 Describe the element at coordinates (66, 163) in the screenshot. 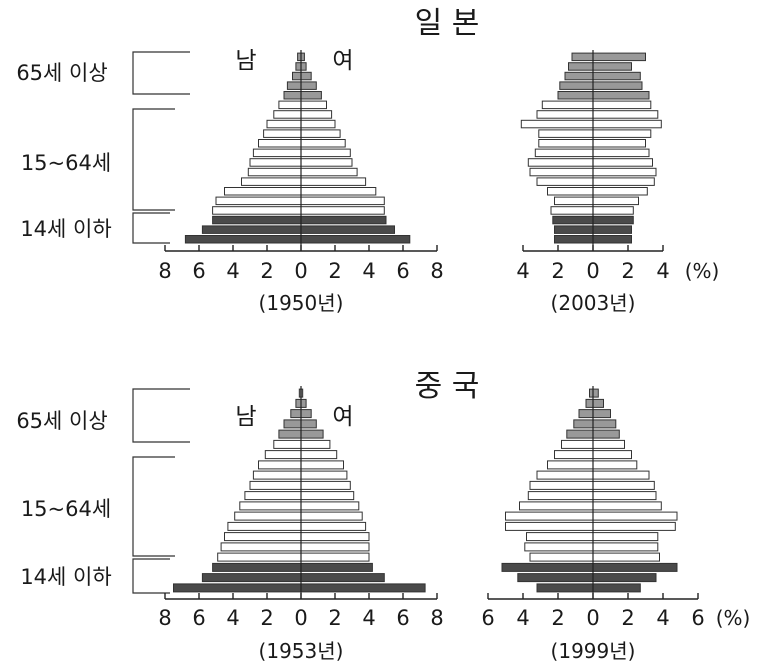

I see `age-group-label-working: 15~64세` at that location.